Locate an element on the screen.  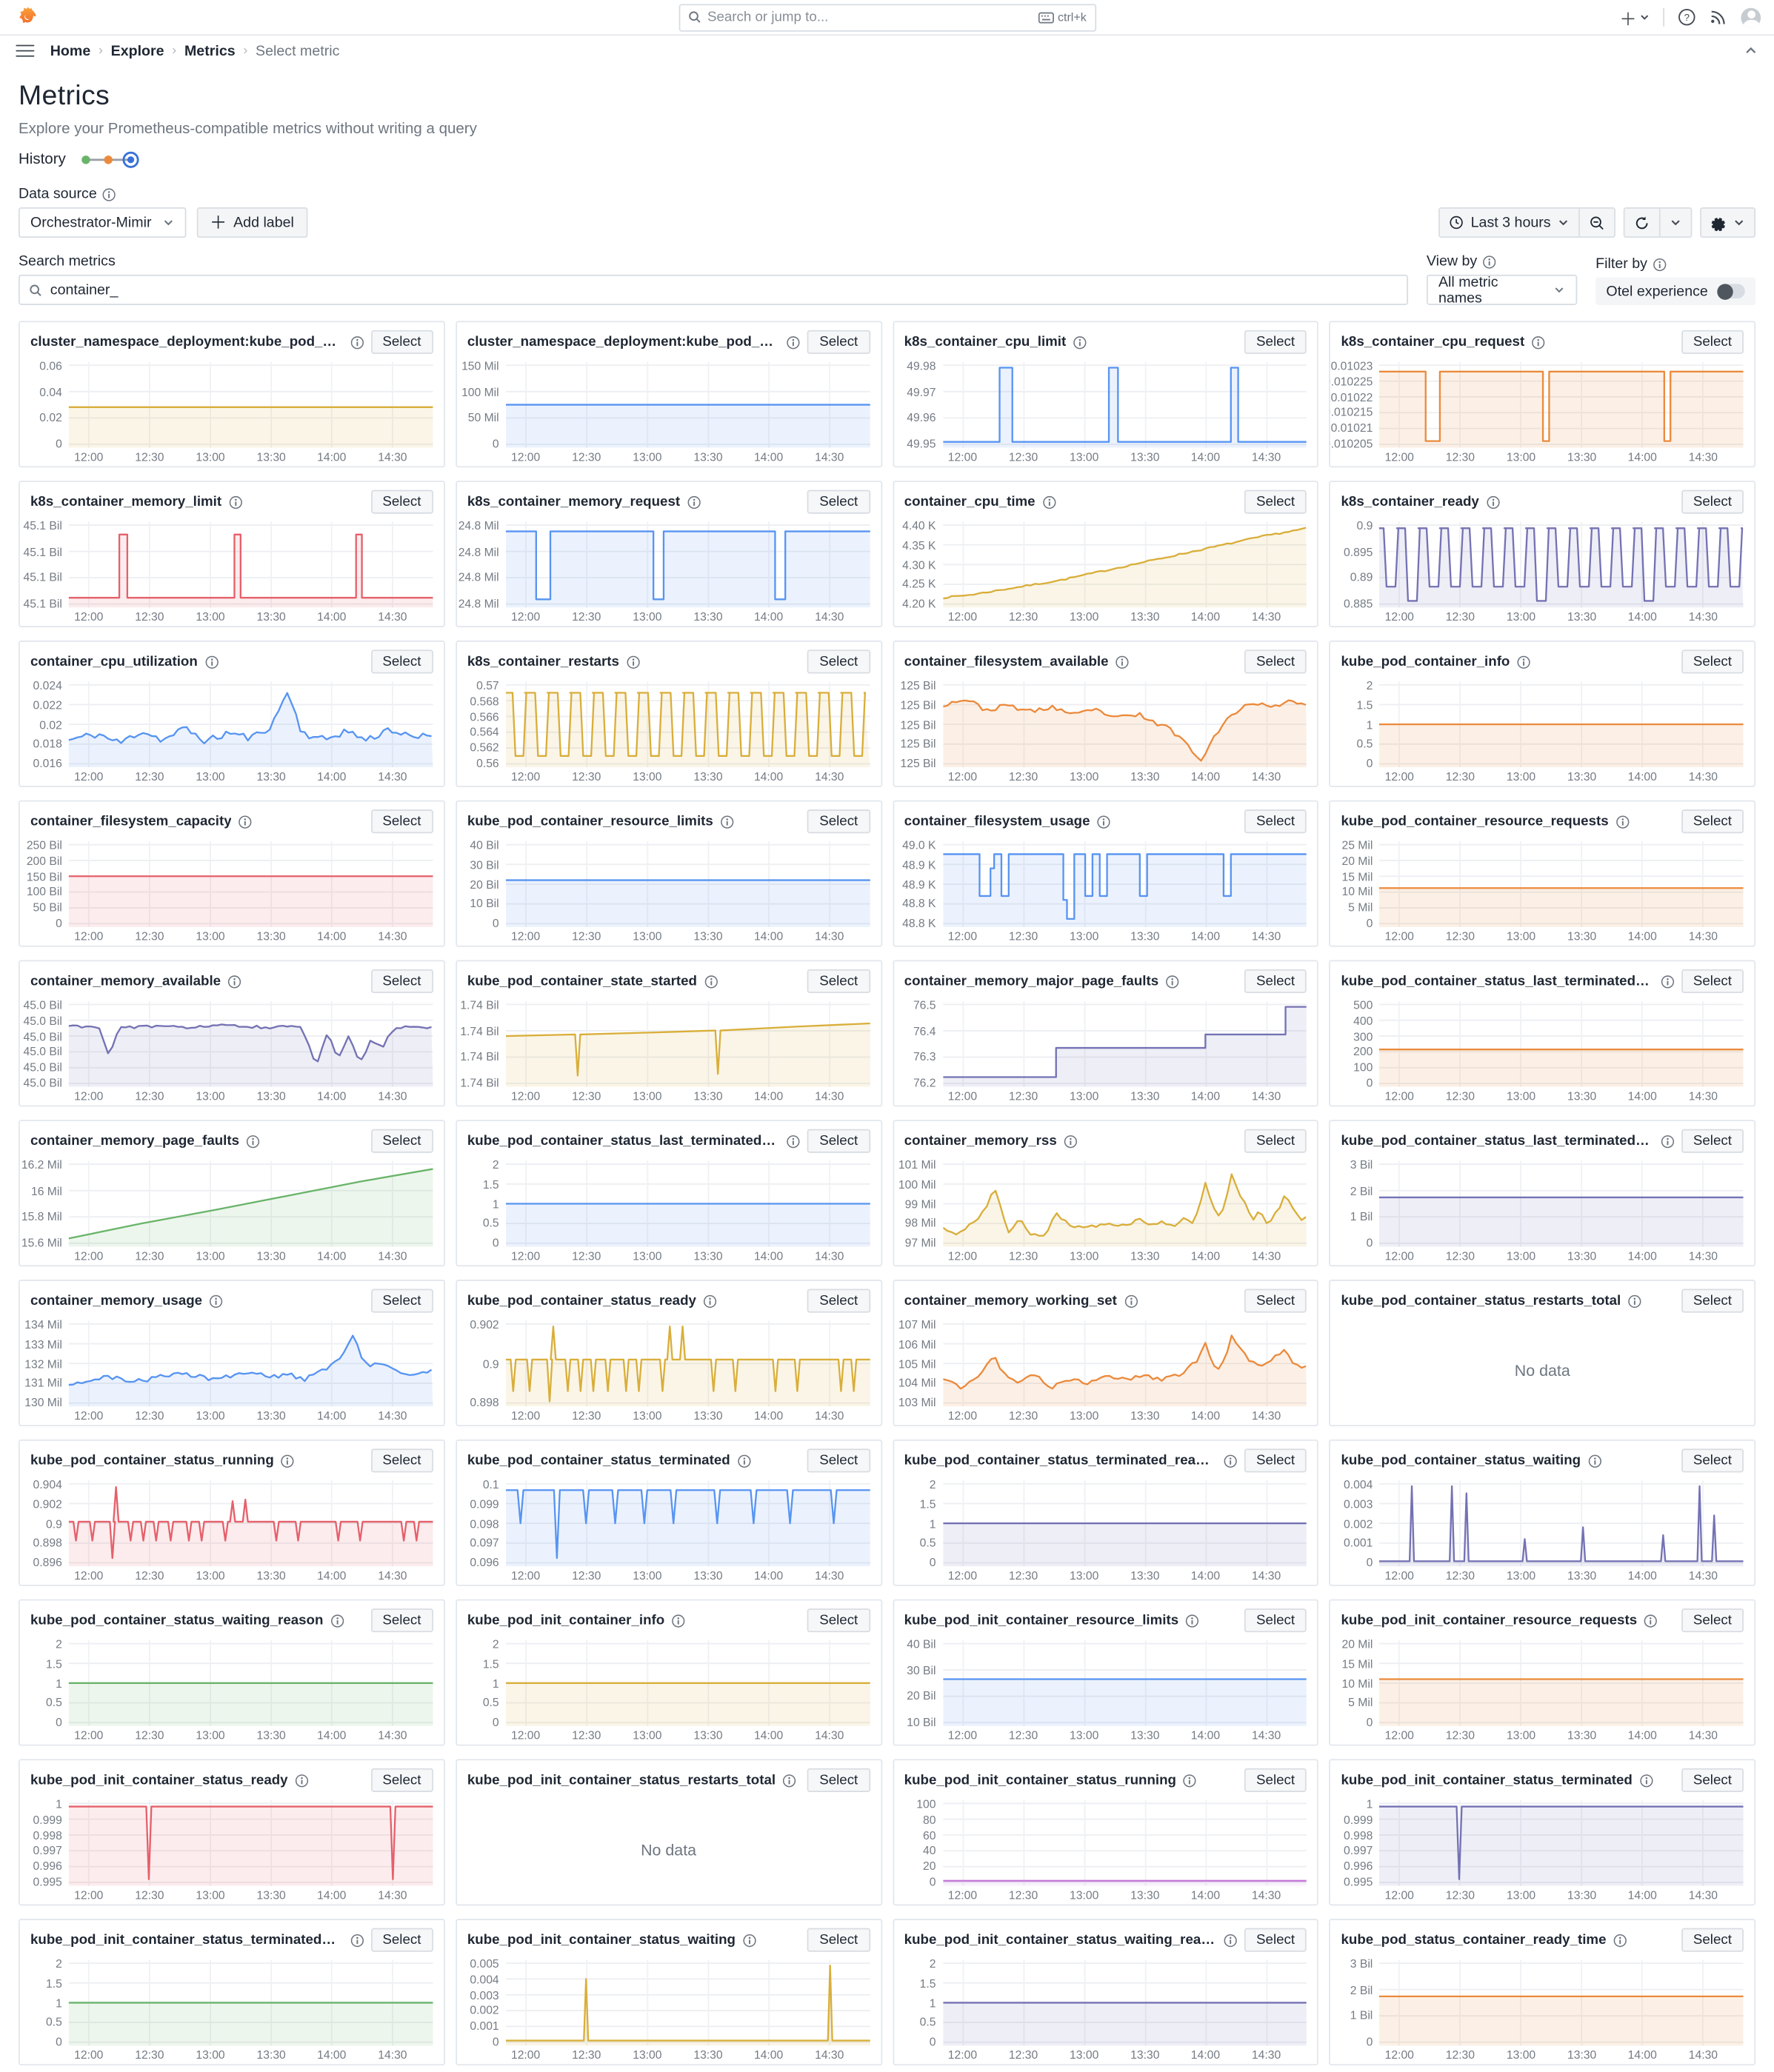
breadcrumb-item: Metrics is located at coordinates (210, 50).